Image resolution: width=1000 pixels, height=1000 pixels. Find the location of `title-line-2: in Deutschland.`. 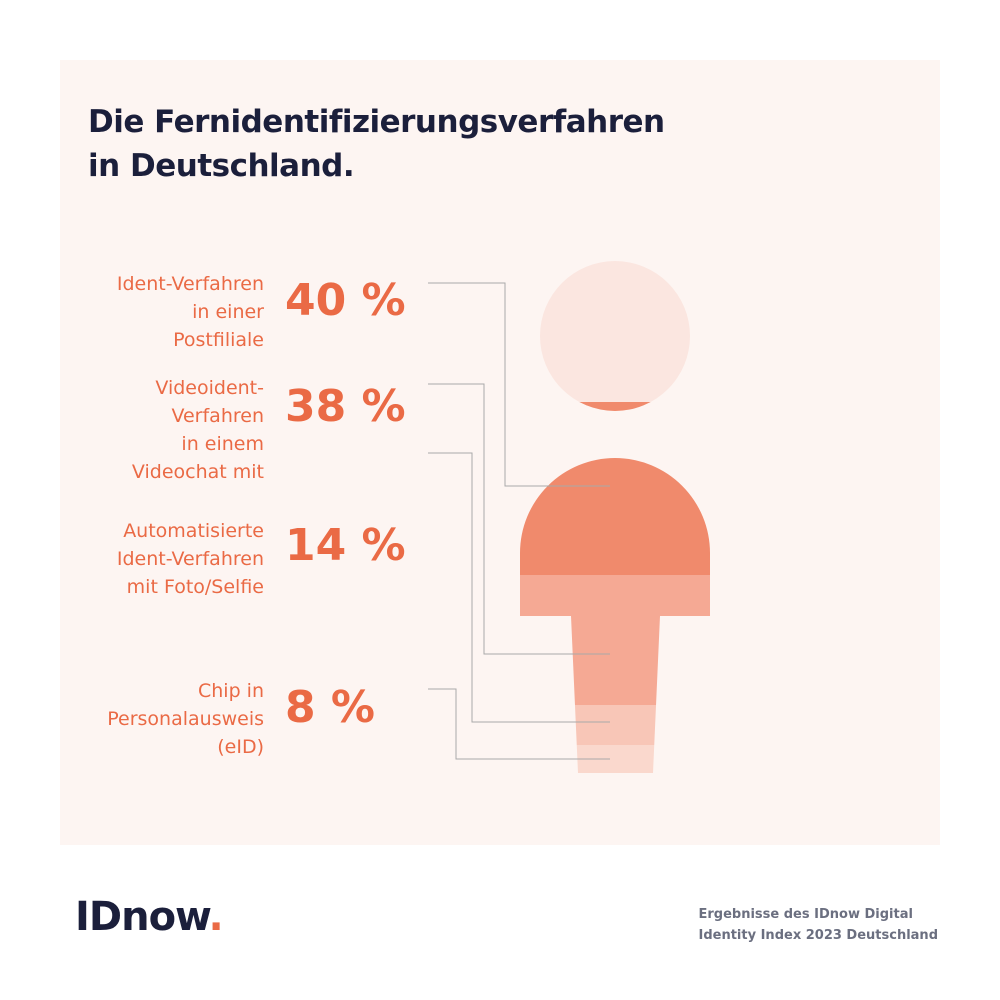

title-line-2: in Deutschland. is located at coordinates (221, 166).